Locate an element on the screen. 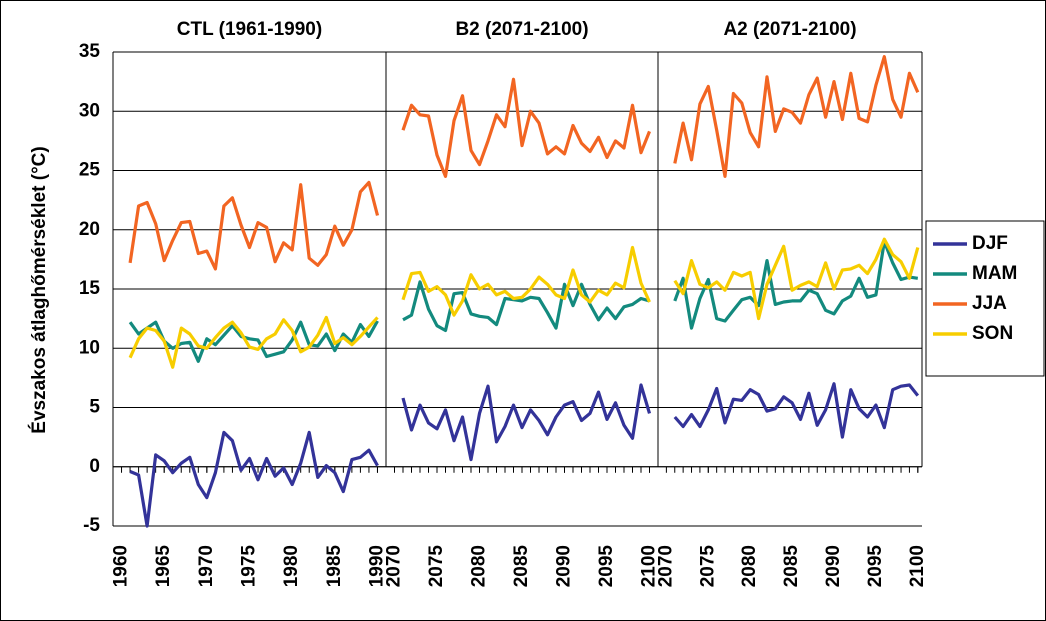  legend-box is located at coordinates (985, 298).